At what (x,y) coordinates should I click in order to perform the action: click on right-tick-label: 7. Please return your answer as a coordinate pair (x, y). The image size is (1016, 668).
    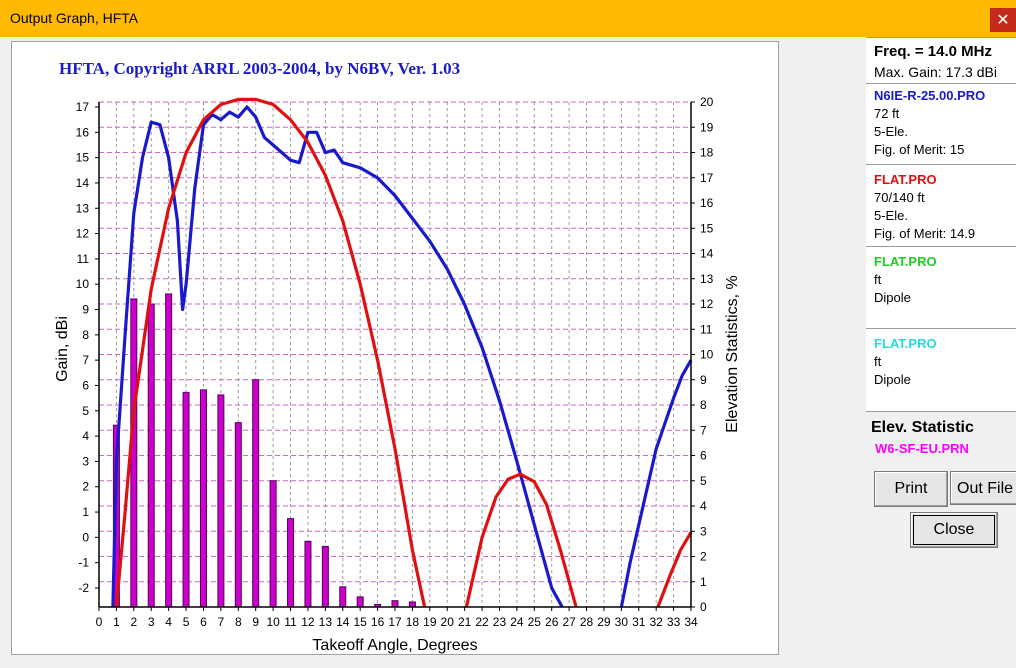
    Looking at the image, I should click on (703, 430).